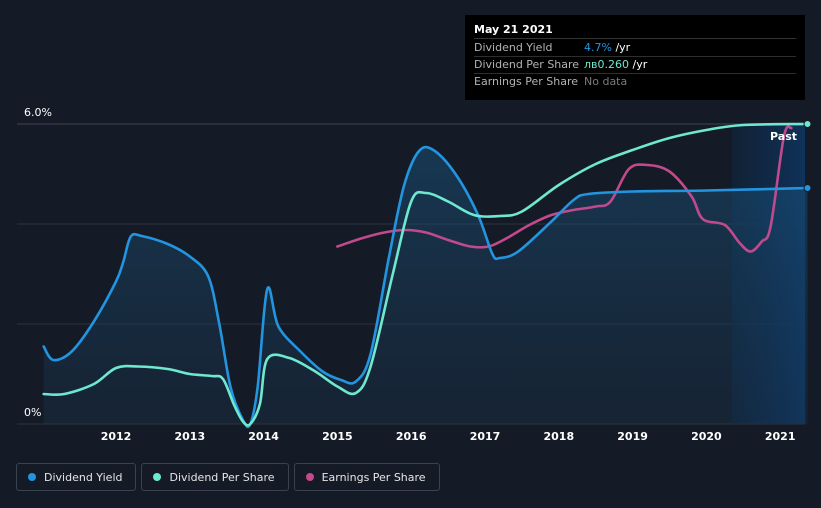 The height and width of the screenshot is (508, 821). I want to click on x-tick-label: 2018, so click(558, 436).